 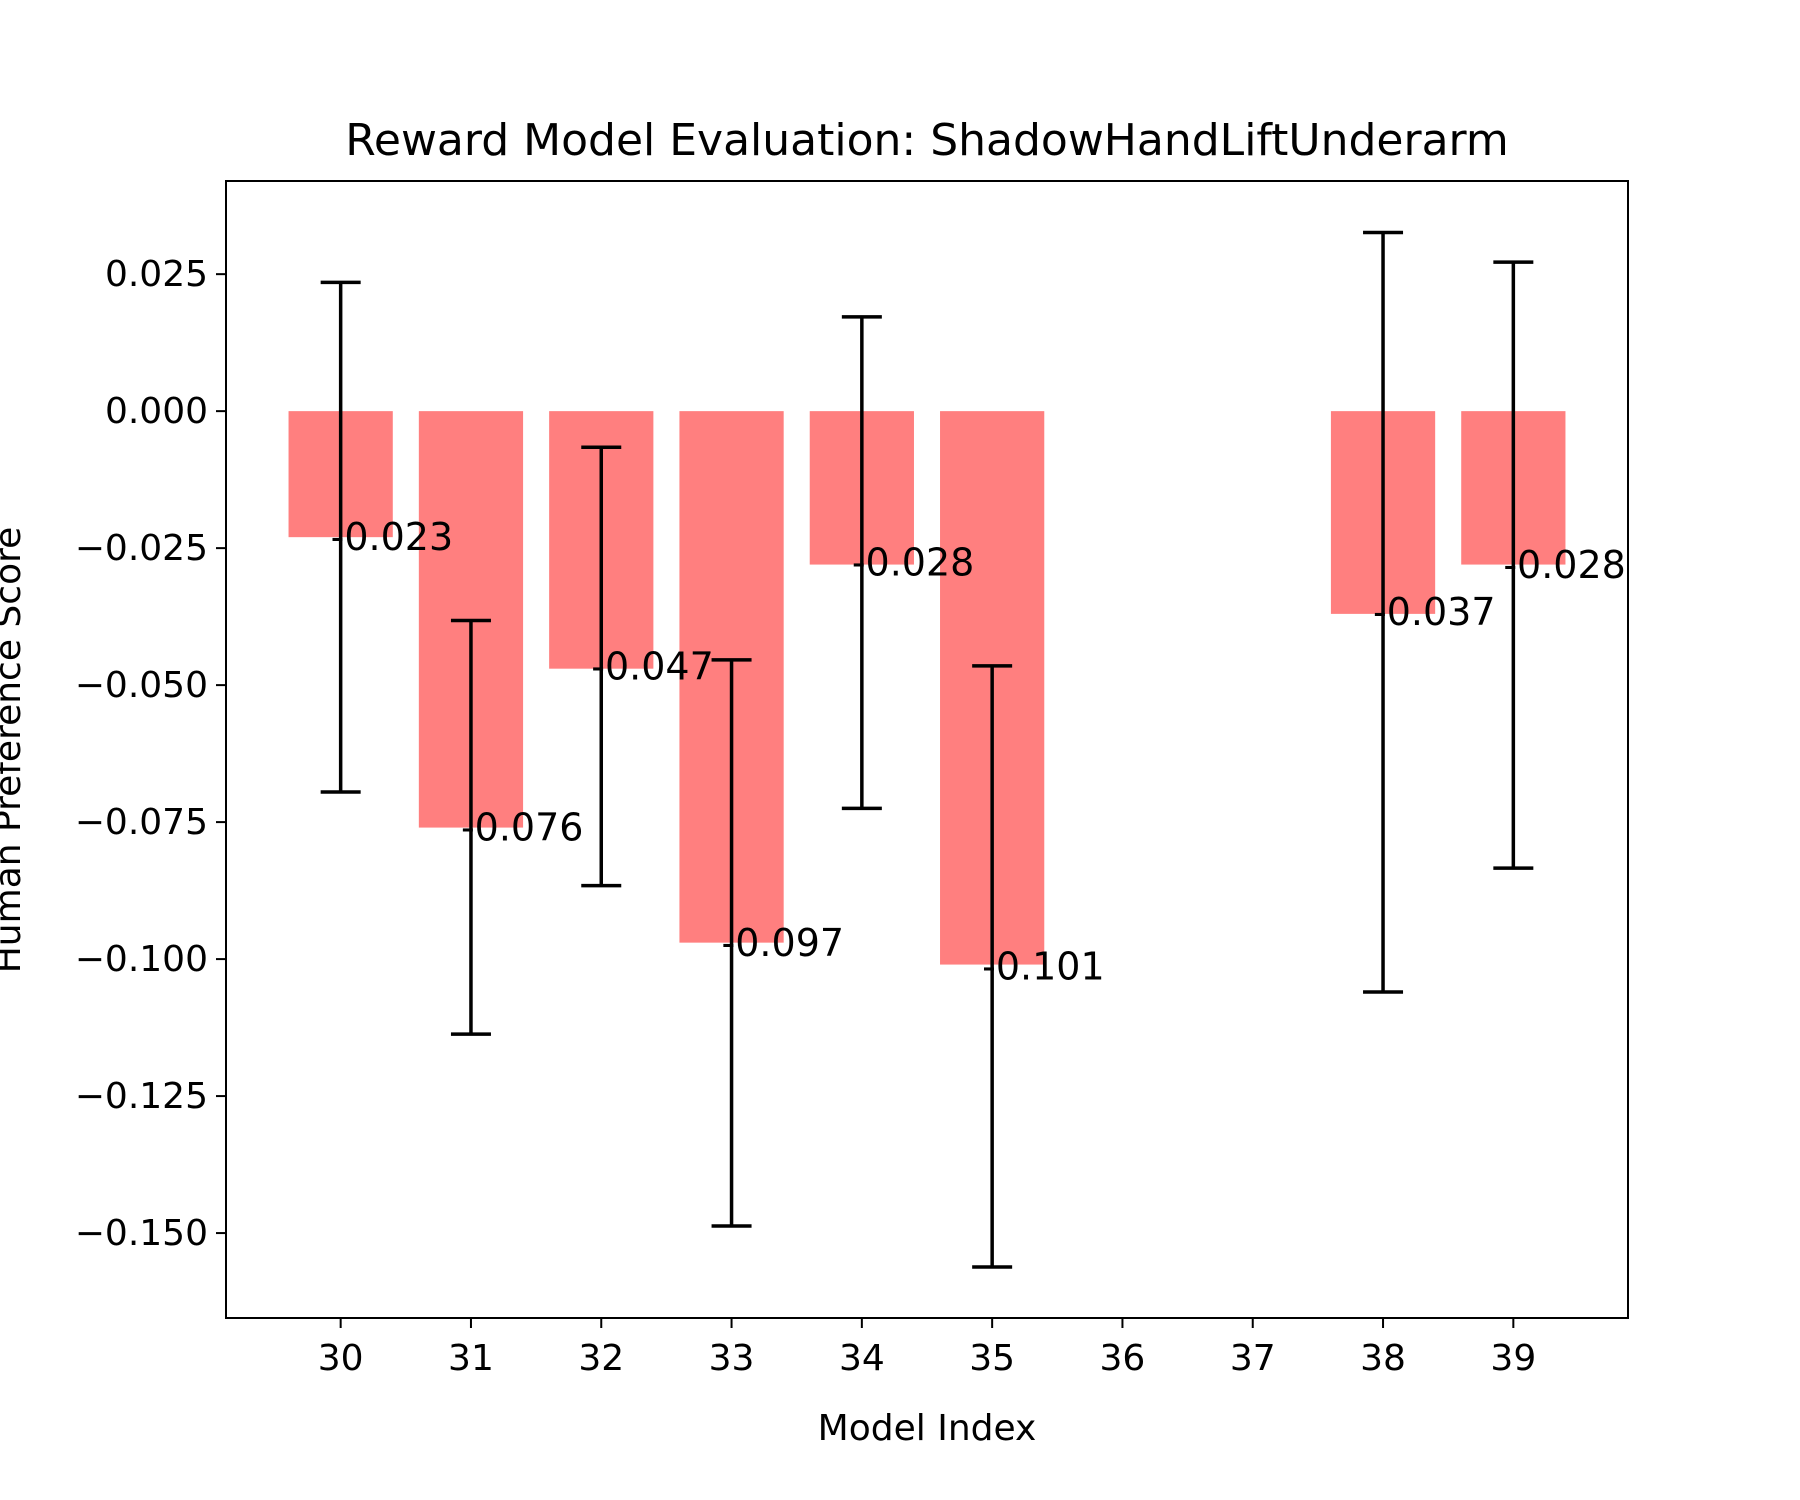 I want to click on y-tick-label-6: −0.125, so click(x=141, y=1096).